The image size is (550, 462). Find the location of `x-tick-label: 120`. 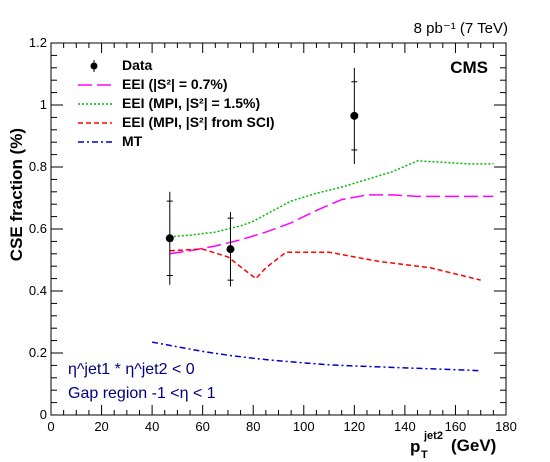

x-tick-label: 120 is located at coordinates (354, 426).